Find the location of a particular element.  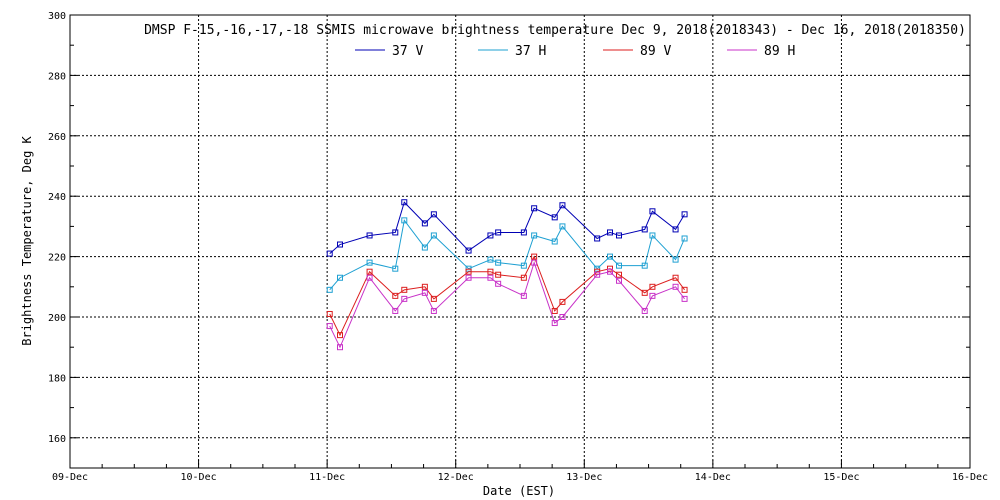

x-tick-label: 12-Dec is located at coordinates (456, 477).